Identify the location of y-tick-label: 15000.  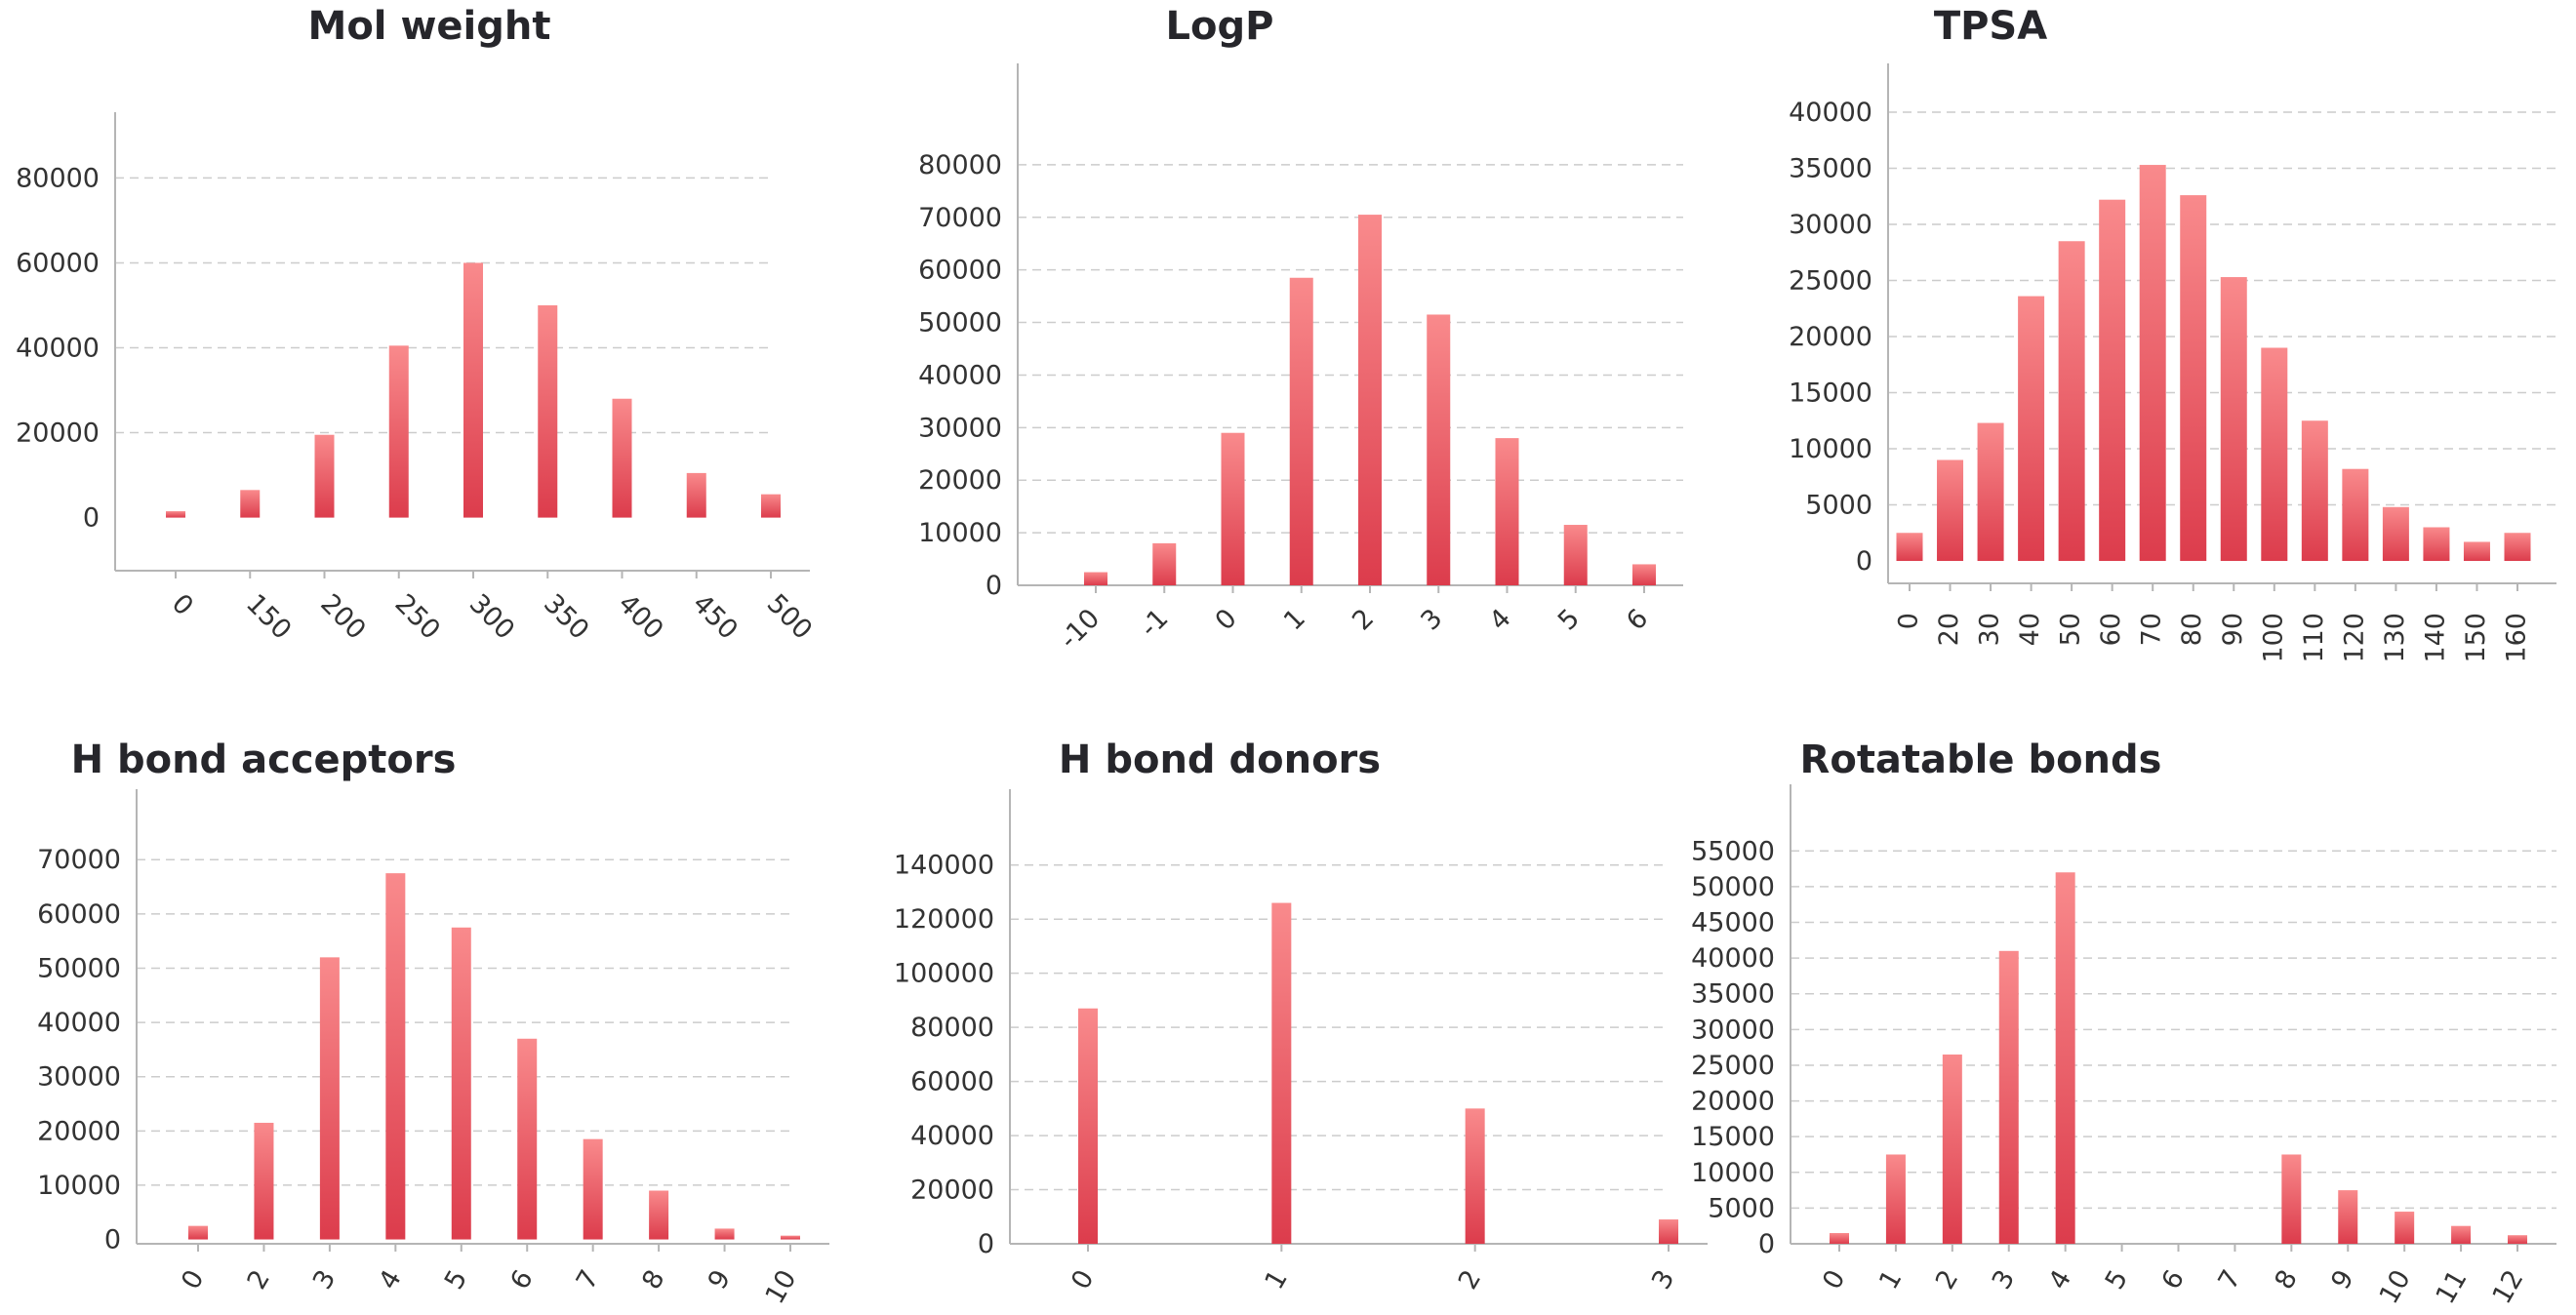
(1830, 394).